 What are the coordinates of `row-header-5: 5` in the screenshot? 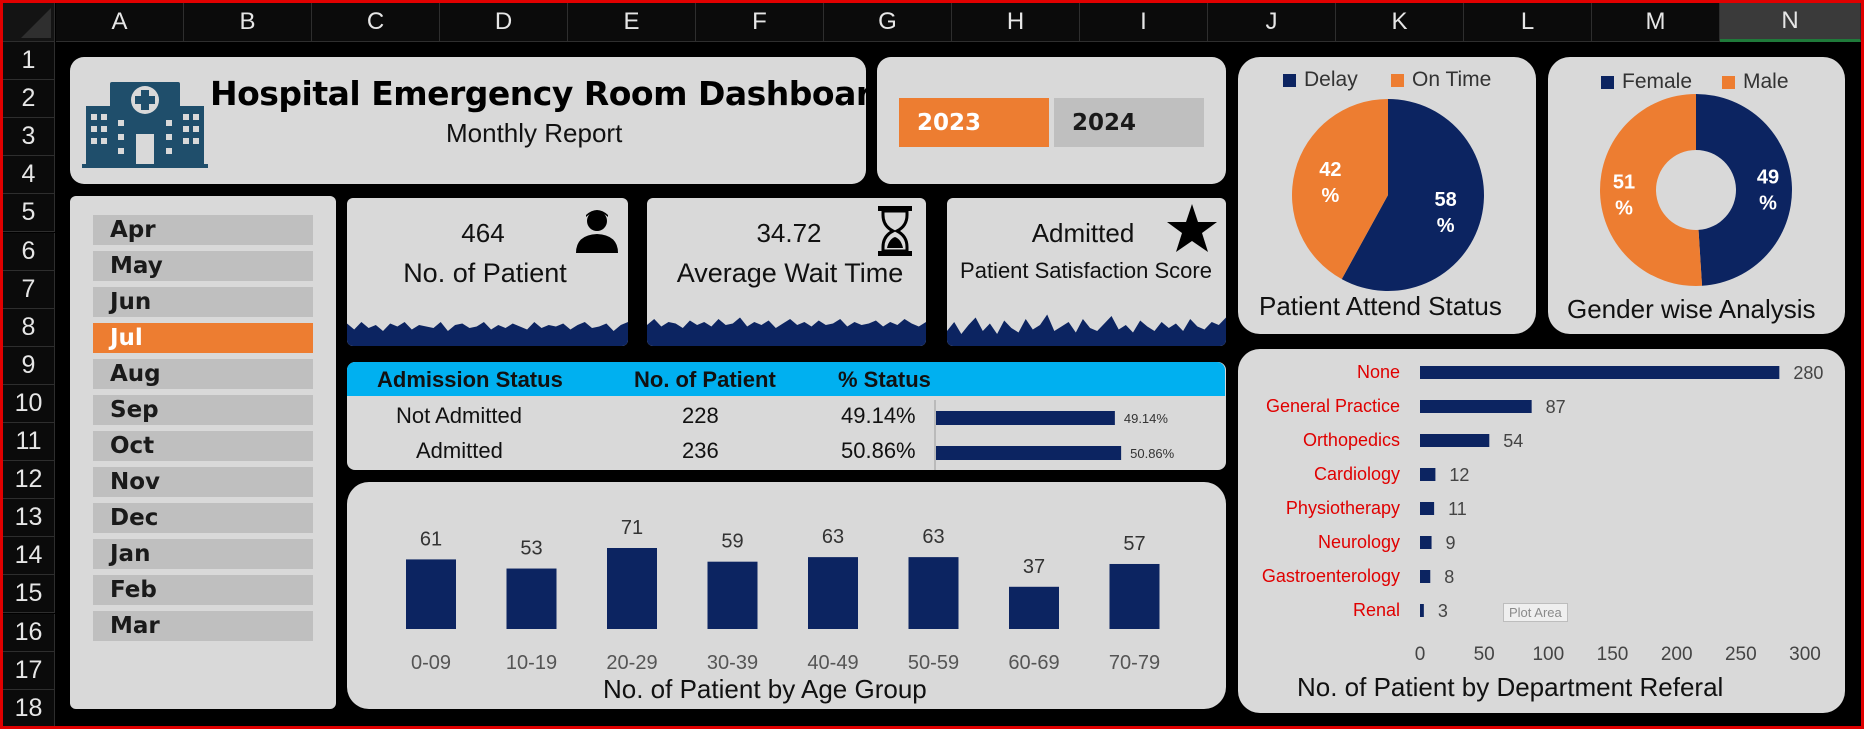 It's located at (29, 213).